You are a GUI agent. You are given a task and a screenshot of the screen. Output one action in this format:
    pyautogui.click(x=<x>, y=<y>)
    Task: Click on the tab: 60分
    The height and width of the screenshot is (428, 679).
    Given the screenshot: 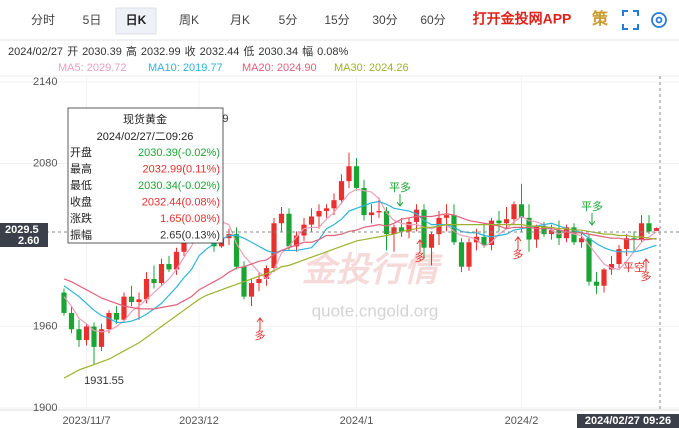 What is the action you would take?
    pyautogui.click(x=432, y=20)
    